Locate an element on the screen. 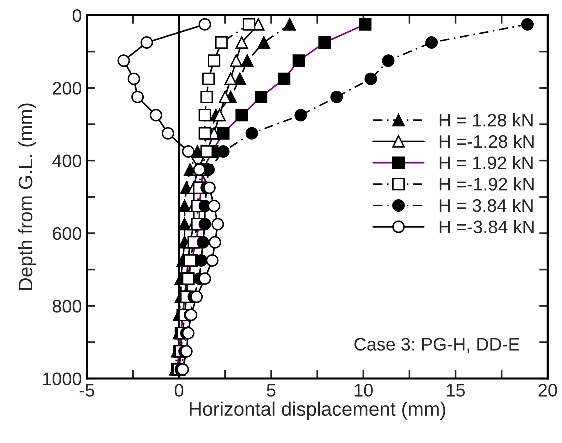 The image size is (562, 443). y-tick-label: 0 is located at coordinates (77, 15).